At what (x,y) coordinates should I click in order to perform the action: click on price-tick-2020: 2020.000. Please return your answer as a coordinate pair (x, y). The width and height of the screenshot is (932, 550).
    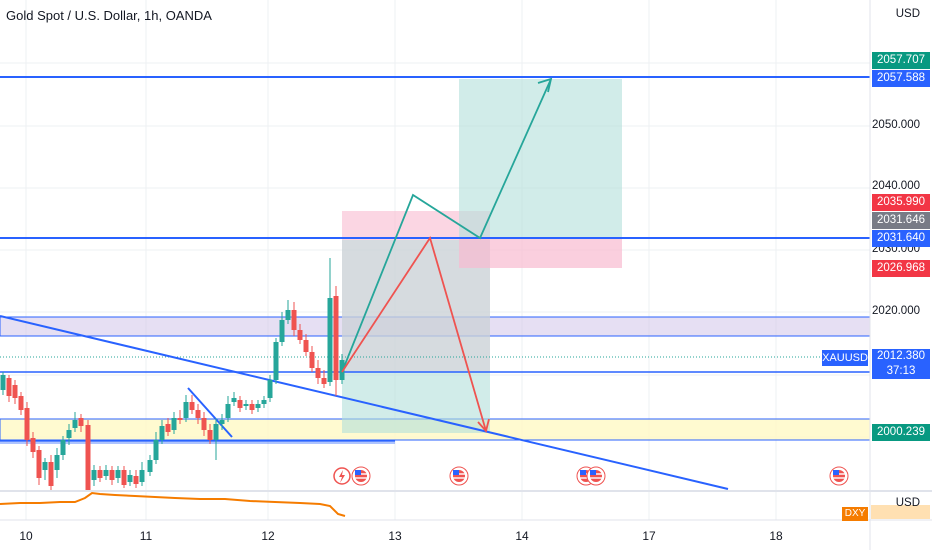
    Looking at the image, I should click on (896, 311).